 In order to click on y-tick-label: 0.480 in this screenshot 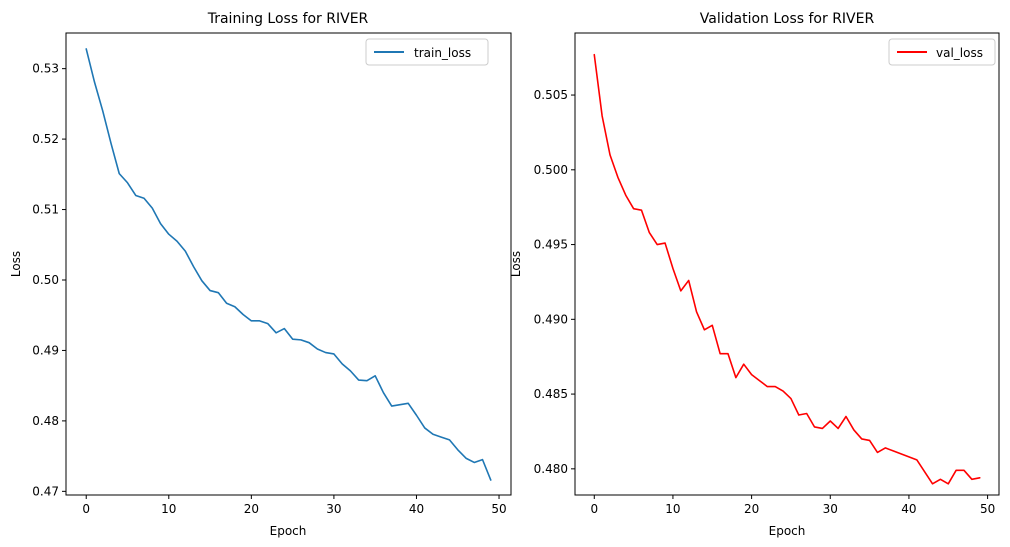, I will do `click(551, 469)`.